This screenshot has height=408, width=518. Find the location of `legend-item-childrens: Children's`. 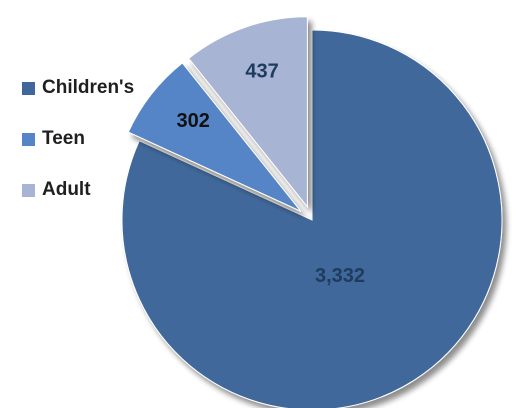

legend-item-childrens: Children's is located at coordinates (102, 88).